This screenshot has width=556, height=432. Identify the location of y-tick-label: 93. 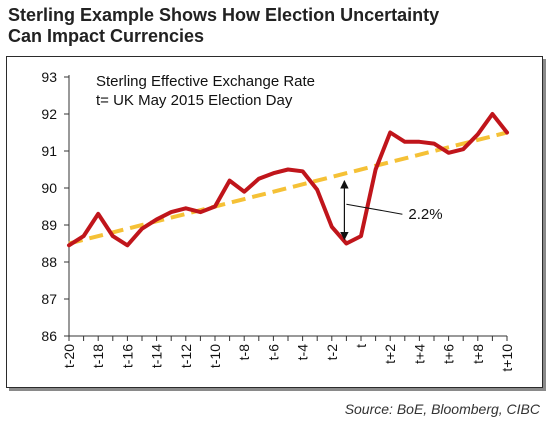
(49, 77).